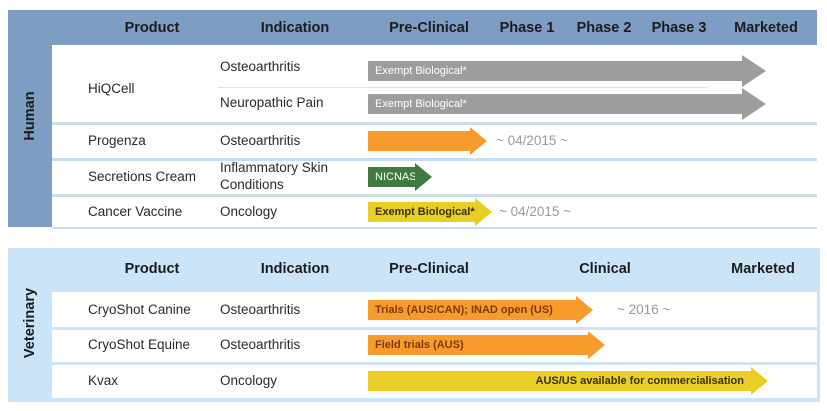 The height and width of the screenshot is (411, 827). I want to click on pipeline-arrow-hiqcell-np: Exempt Biological*, so click(567, 104).